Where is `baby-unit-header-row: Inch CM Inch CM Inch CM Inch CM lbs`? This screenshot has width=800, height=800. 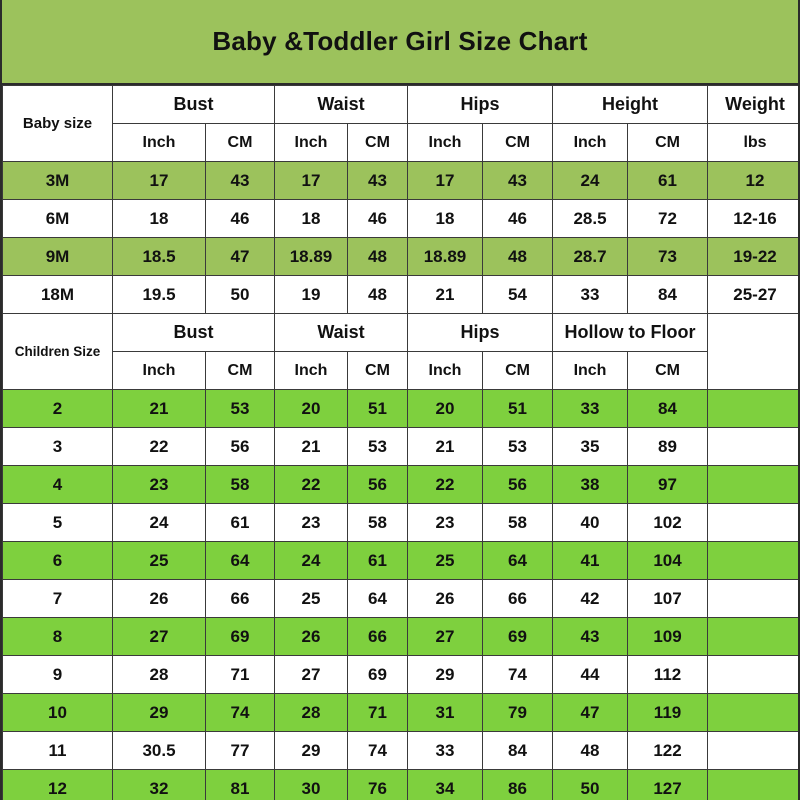
baby-unit-header-row: Inch CM Inch CM Inch CM Inch CM lbs is located at coordinates (400, 142).